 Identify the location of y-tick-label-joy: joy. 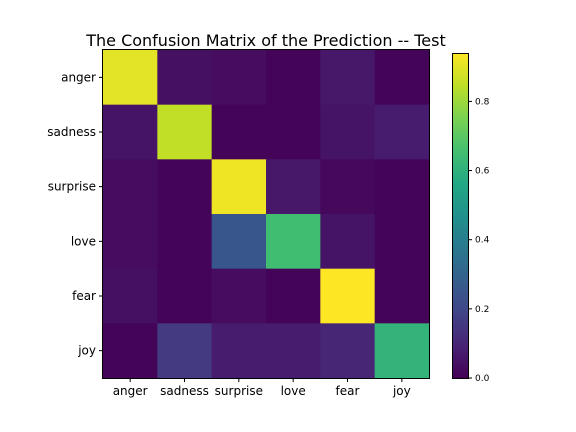
(86, 351).